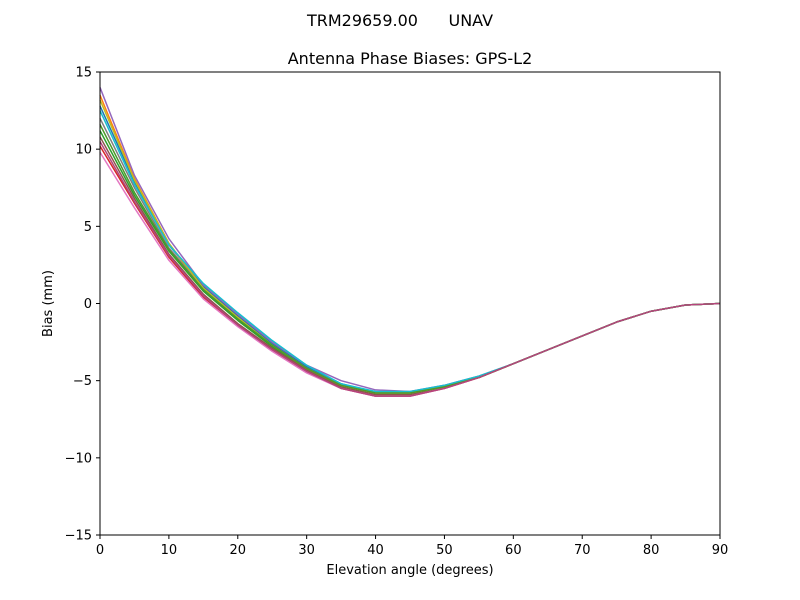 This screenshot has height=600, width=800. I want to click on x-tick-label: 20, so click(238, 550).